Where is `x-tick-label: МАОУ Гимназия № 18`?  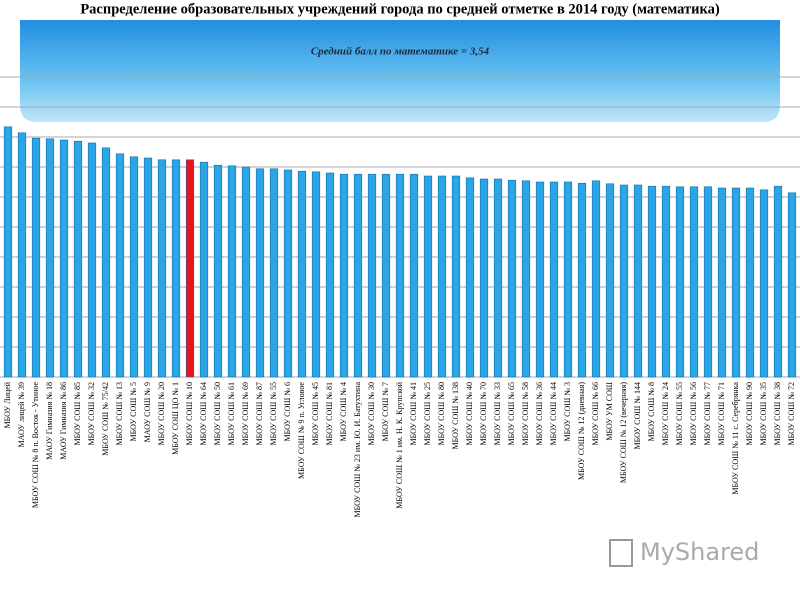 x-tick-label: МАОУ Гимназия № 18 is located at coordinates (49, 421).